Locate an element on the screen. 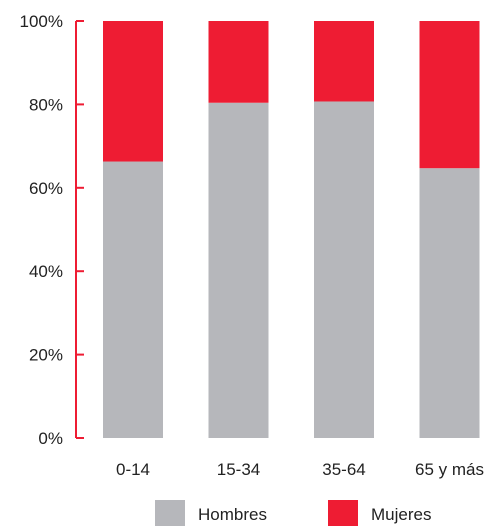 This screenshot has height=526, width=493. y-axis: 0% 20% 40% 60% 80% 100% is located at coordinates (52, 230).